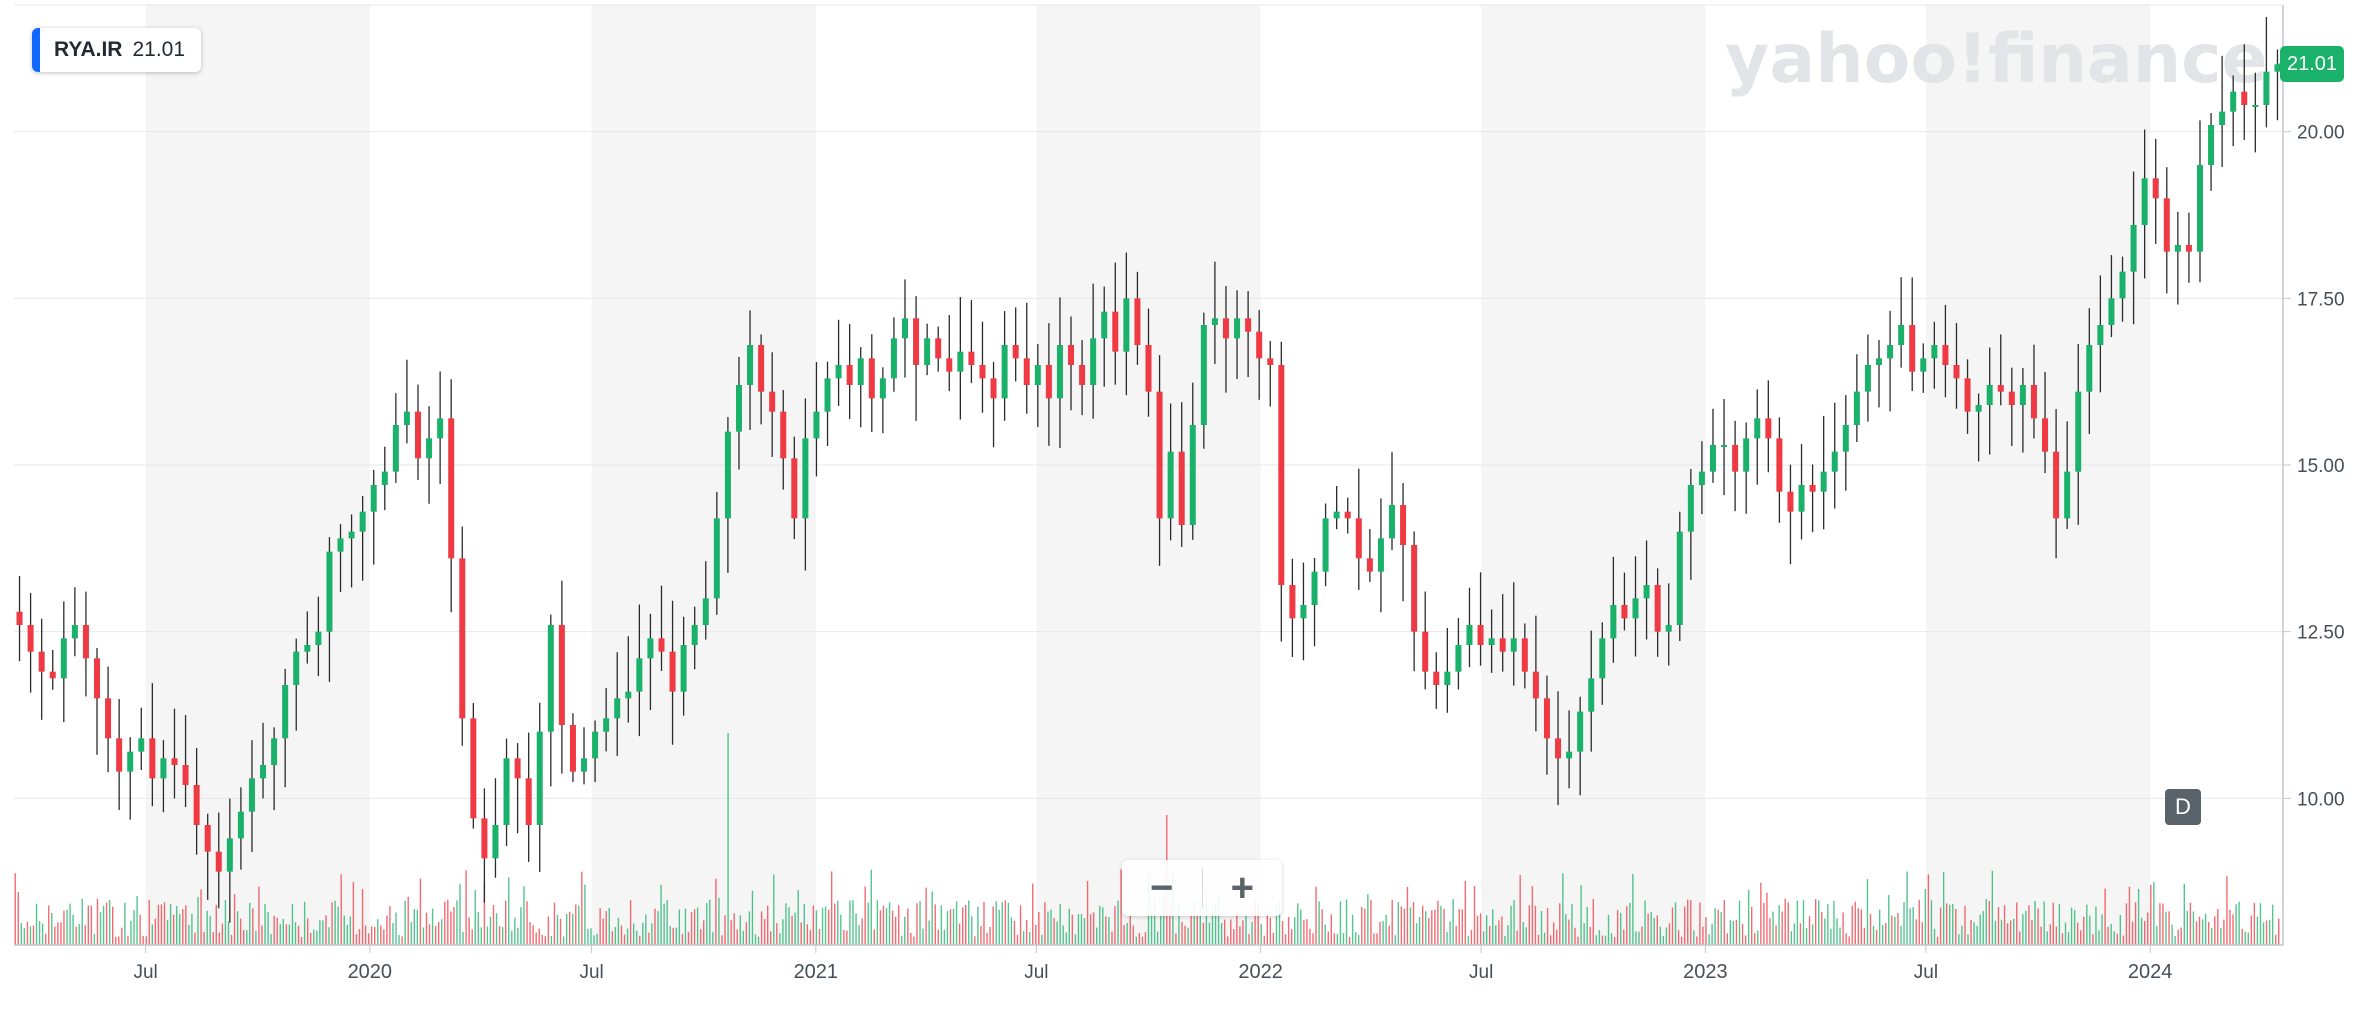 This screenshot has height=1012, width=2380. Describe the element at coordinates (88, 49) in the screenshot. I see `ticker-symbol: RYA.IR` at that location.